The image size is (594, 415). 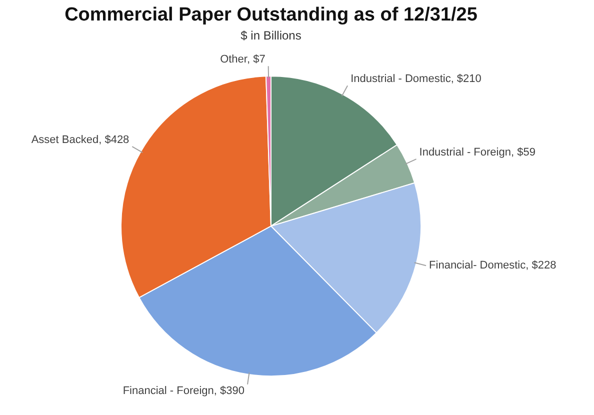 I want to click on chart-subtitle: $ in Billions, so click(x=271, y=35).